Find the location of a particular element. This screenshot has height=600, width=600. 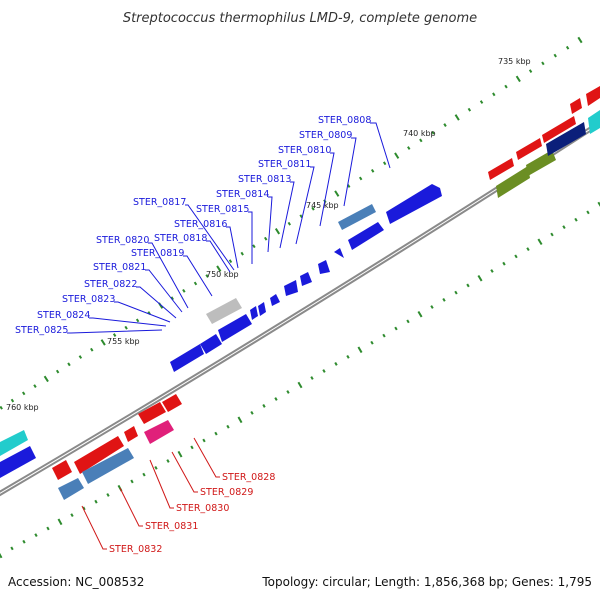

gene-label-ster-0817: STER_0817 is located at coordinates (184, 234).